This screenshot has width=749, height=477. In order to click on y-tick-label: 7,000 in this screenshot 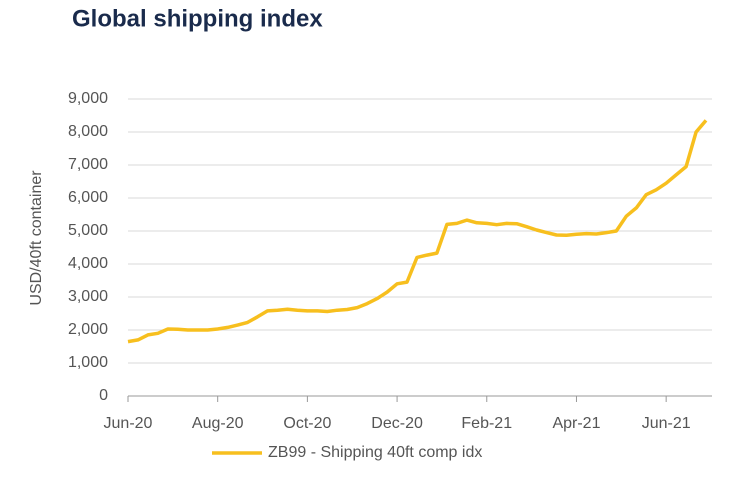, I will do `click(88, 164)`.